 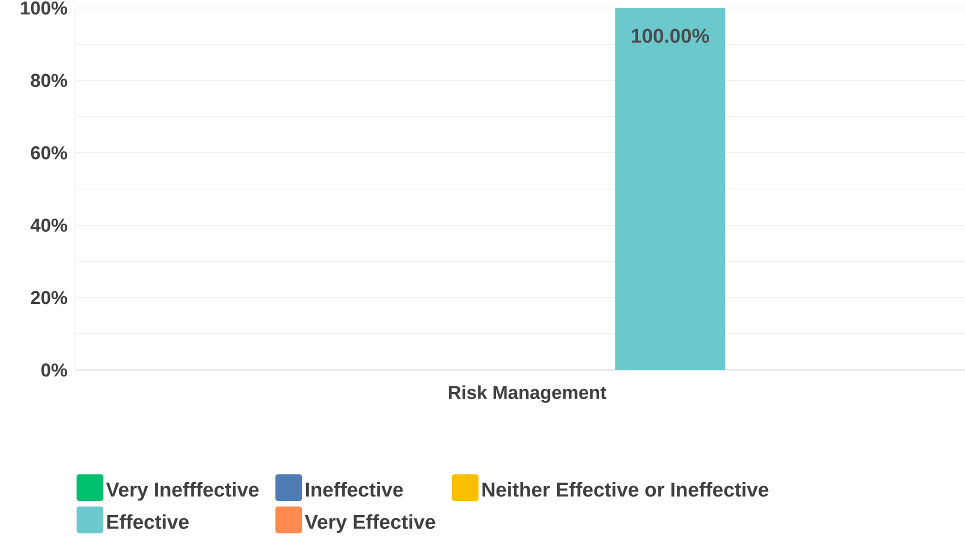 I want to click on legend-label: Ineffective, so click(x=354, y=489).